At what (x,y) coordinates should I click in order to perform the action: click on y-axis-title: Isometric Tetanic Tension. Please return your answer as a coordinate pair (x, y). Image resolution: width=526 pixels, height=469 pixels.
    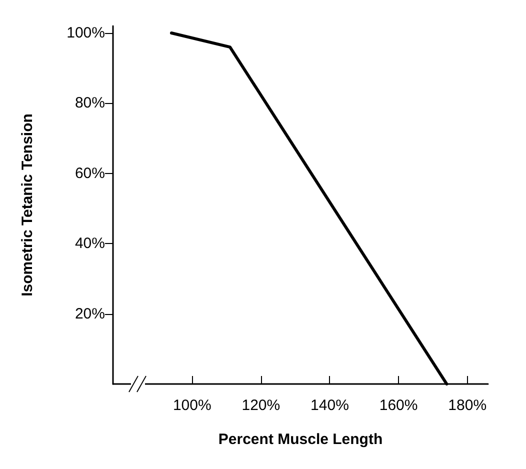
    Looking at the image, I should click on (27, 205).